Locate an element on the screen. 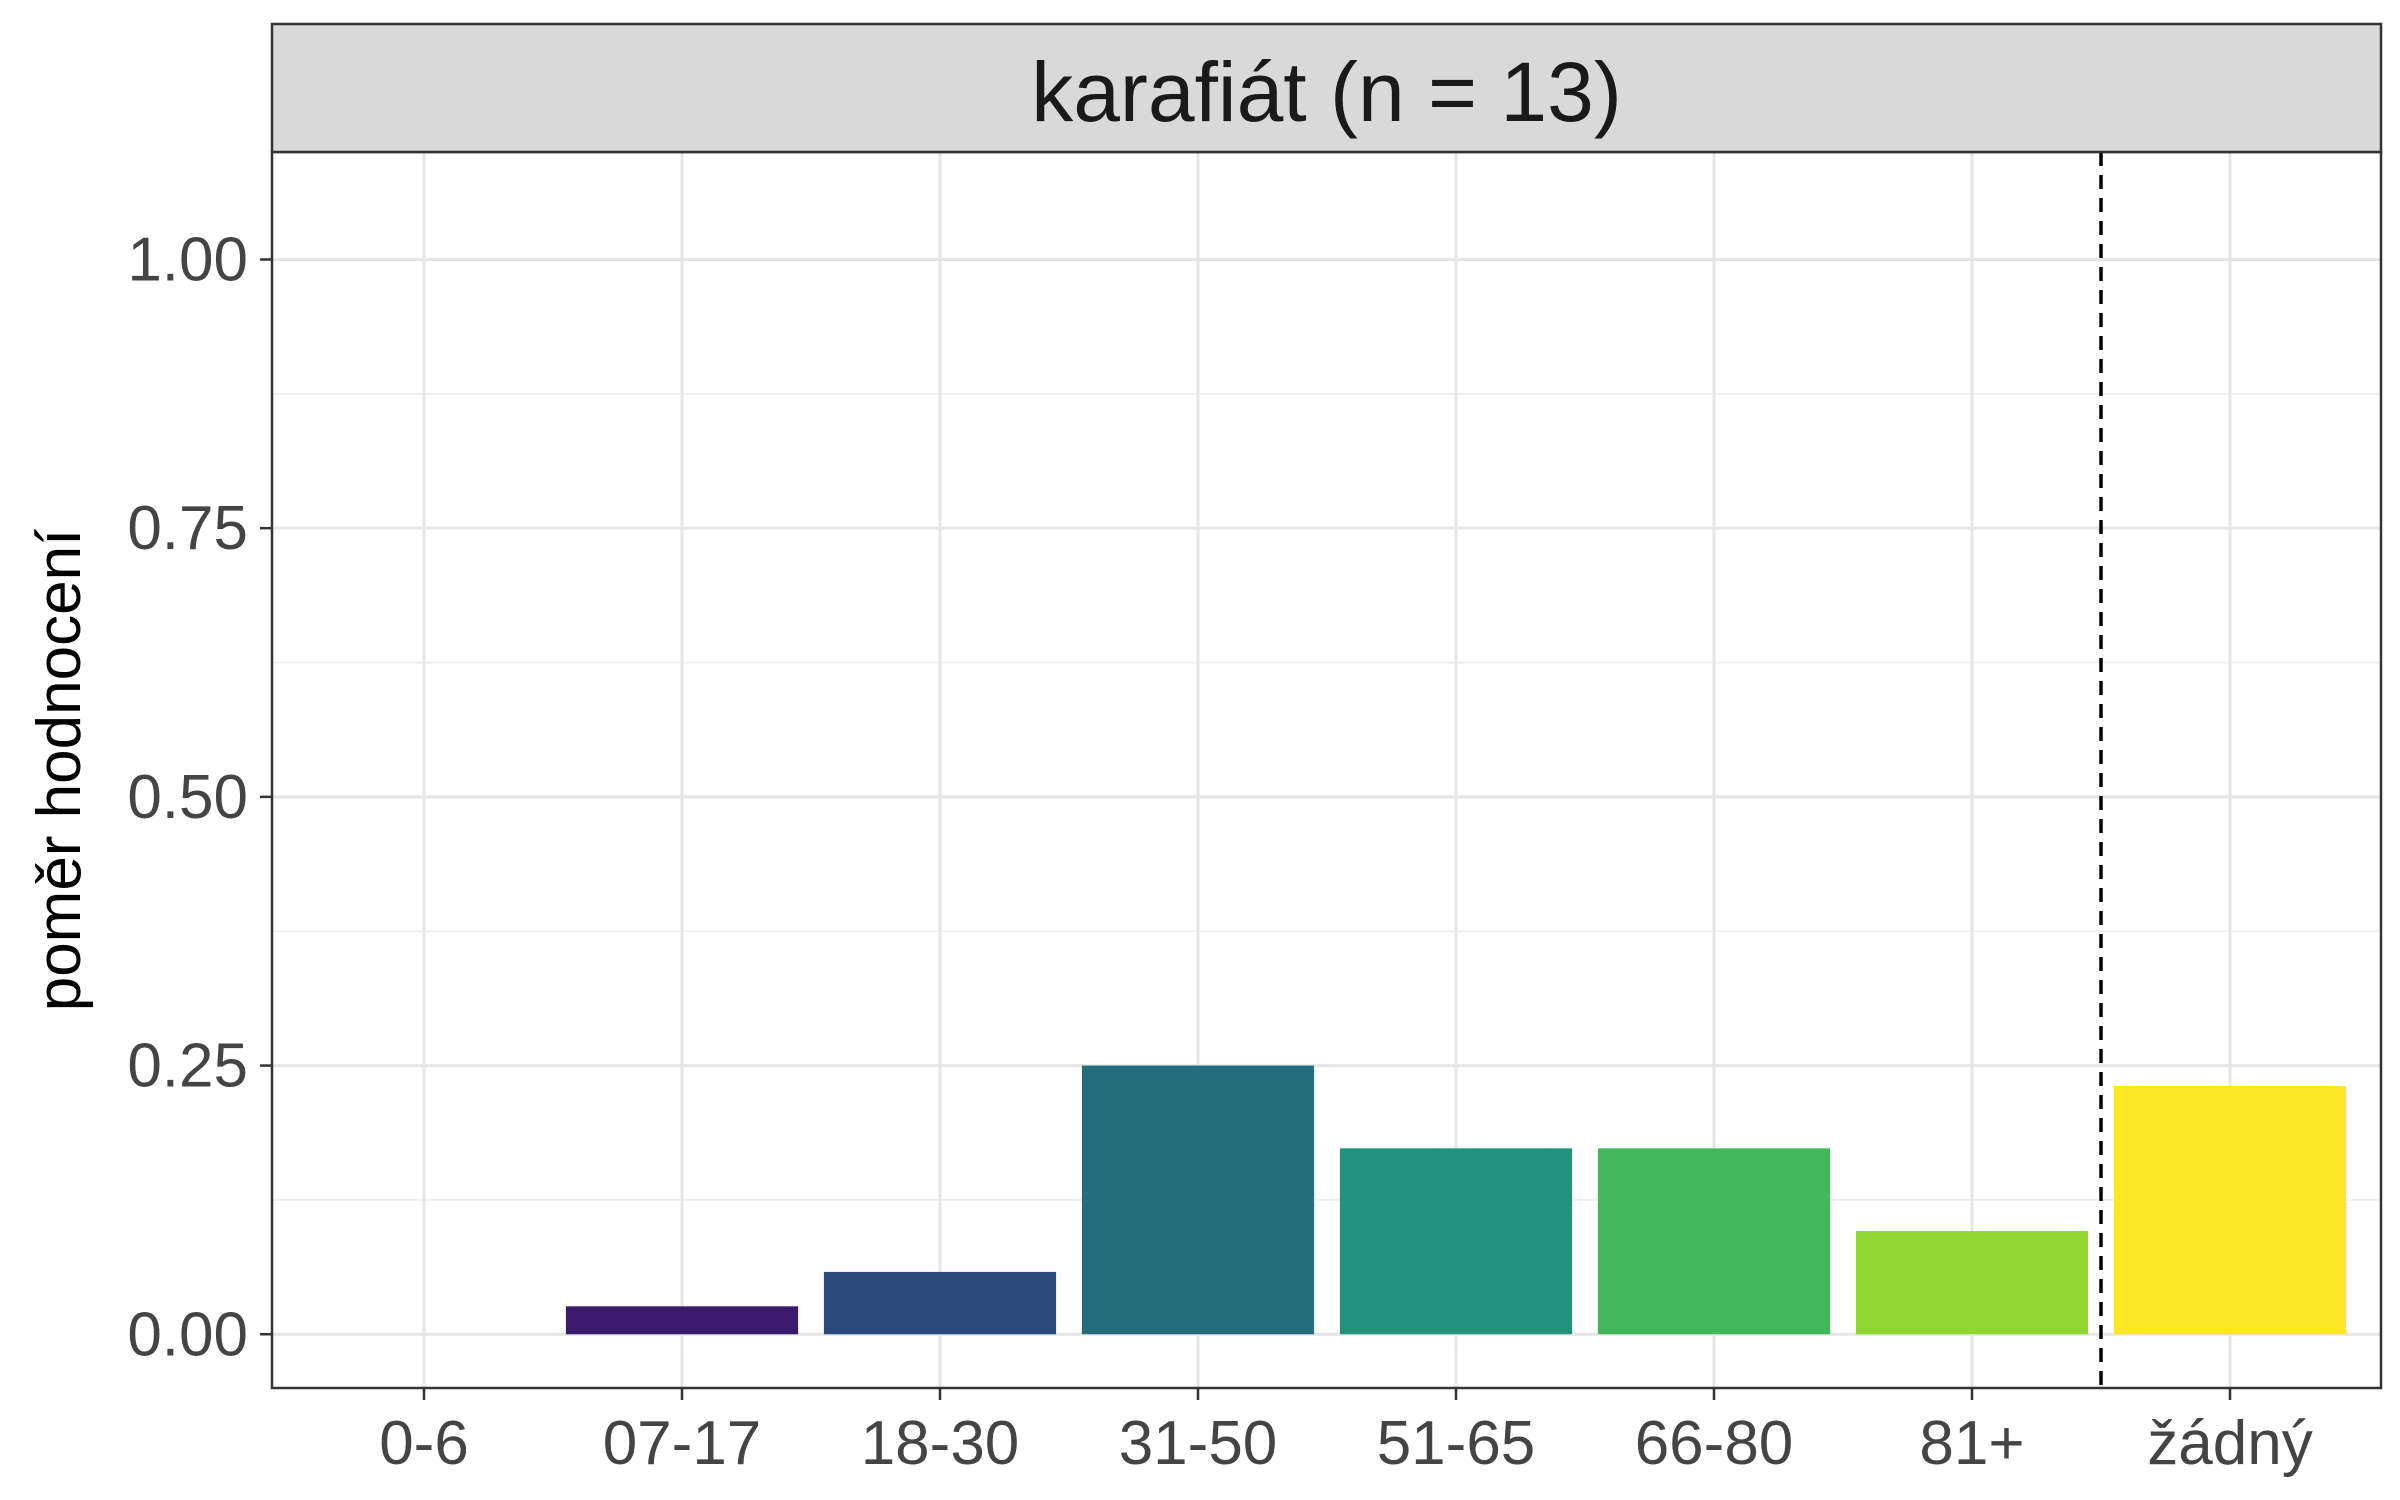 This screenshot has width=2400, height=1500. facet-strip is located at coordinates (1326, 88).